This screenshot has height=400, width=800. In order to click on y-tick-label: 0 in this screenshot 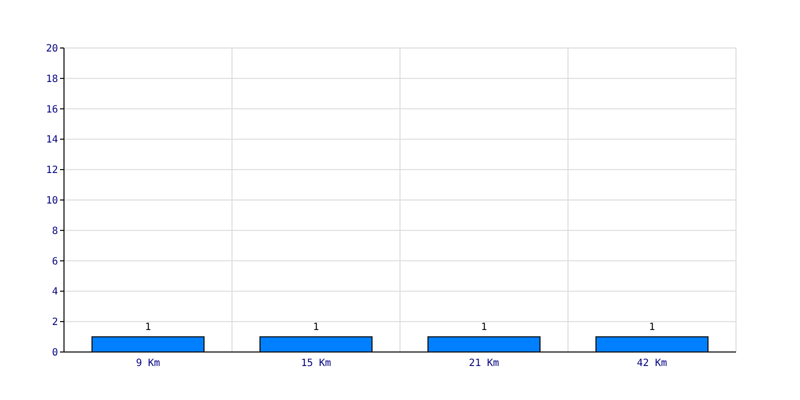, I will do `click(55, 353)`.